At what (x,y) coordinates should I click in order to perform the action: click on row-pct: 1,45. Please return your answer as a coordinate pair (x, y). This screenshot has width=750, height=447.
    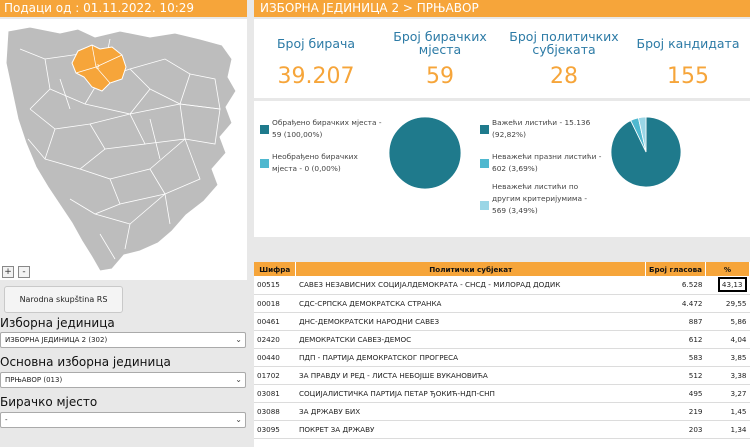
    Looking at the image, I should click on (738, 411).